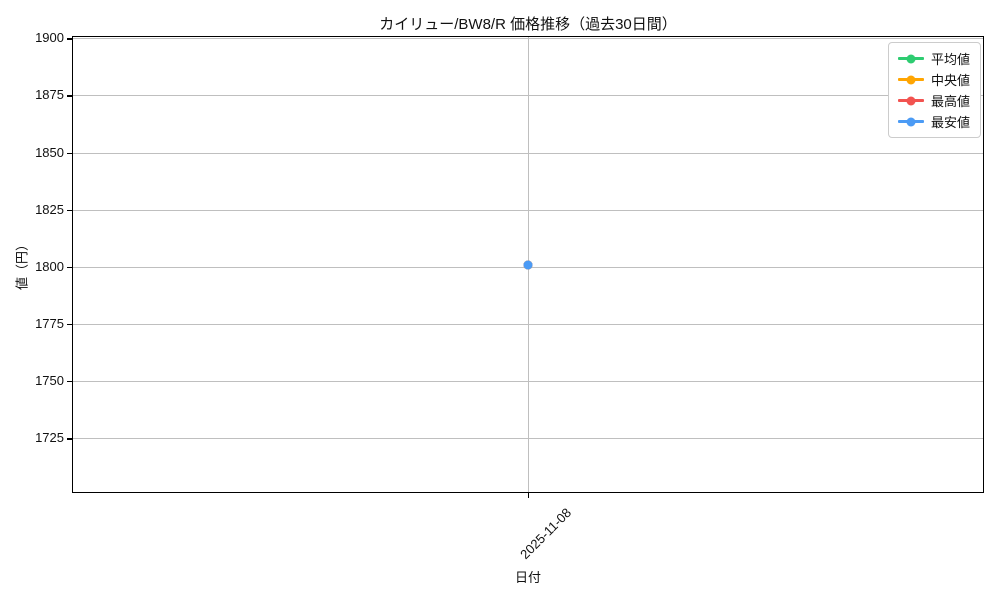 The width and height of the screenshot is (1000, 600). I want to click on legend-item: 平均値, so click(933, 58).